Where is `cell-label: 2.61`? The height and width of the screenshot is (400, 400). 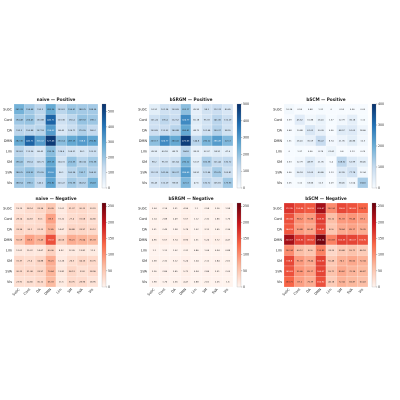 cell-label: 2.61 is located at coordinates (206, 282).